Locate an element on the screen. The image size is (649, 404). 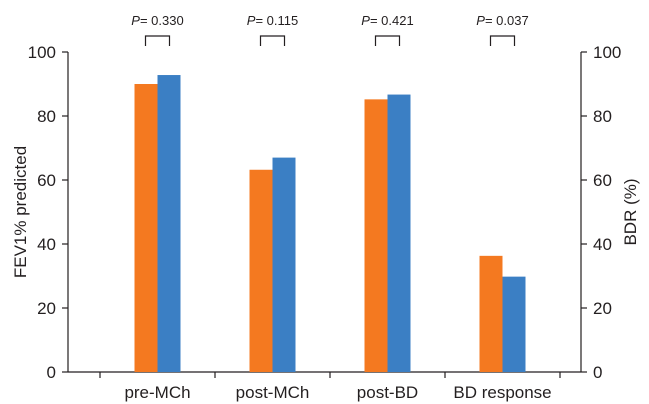
bar-series-1-post-mch is located at coordinates (261, 270).